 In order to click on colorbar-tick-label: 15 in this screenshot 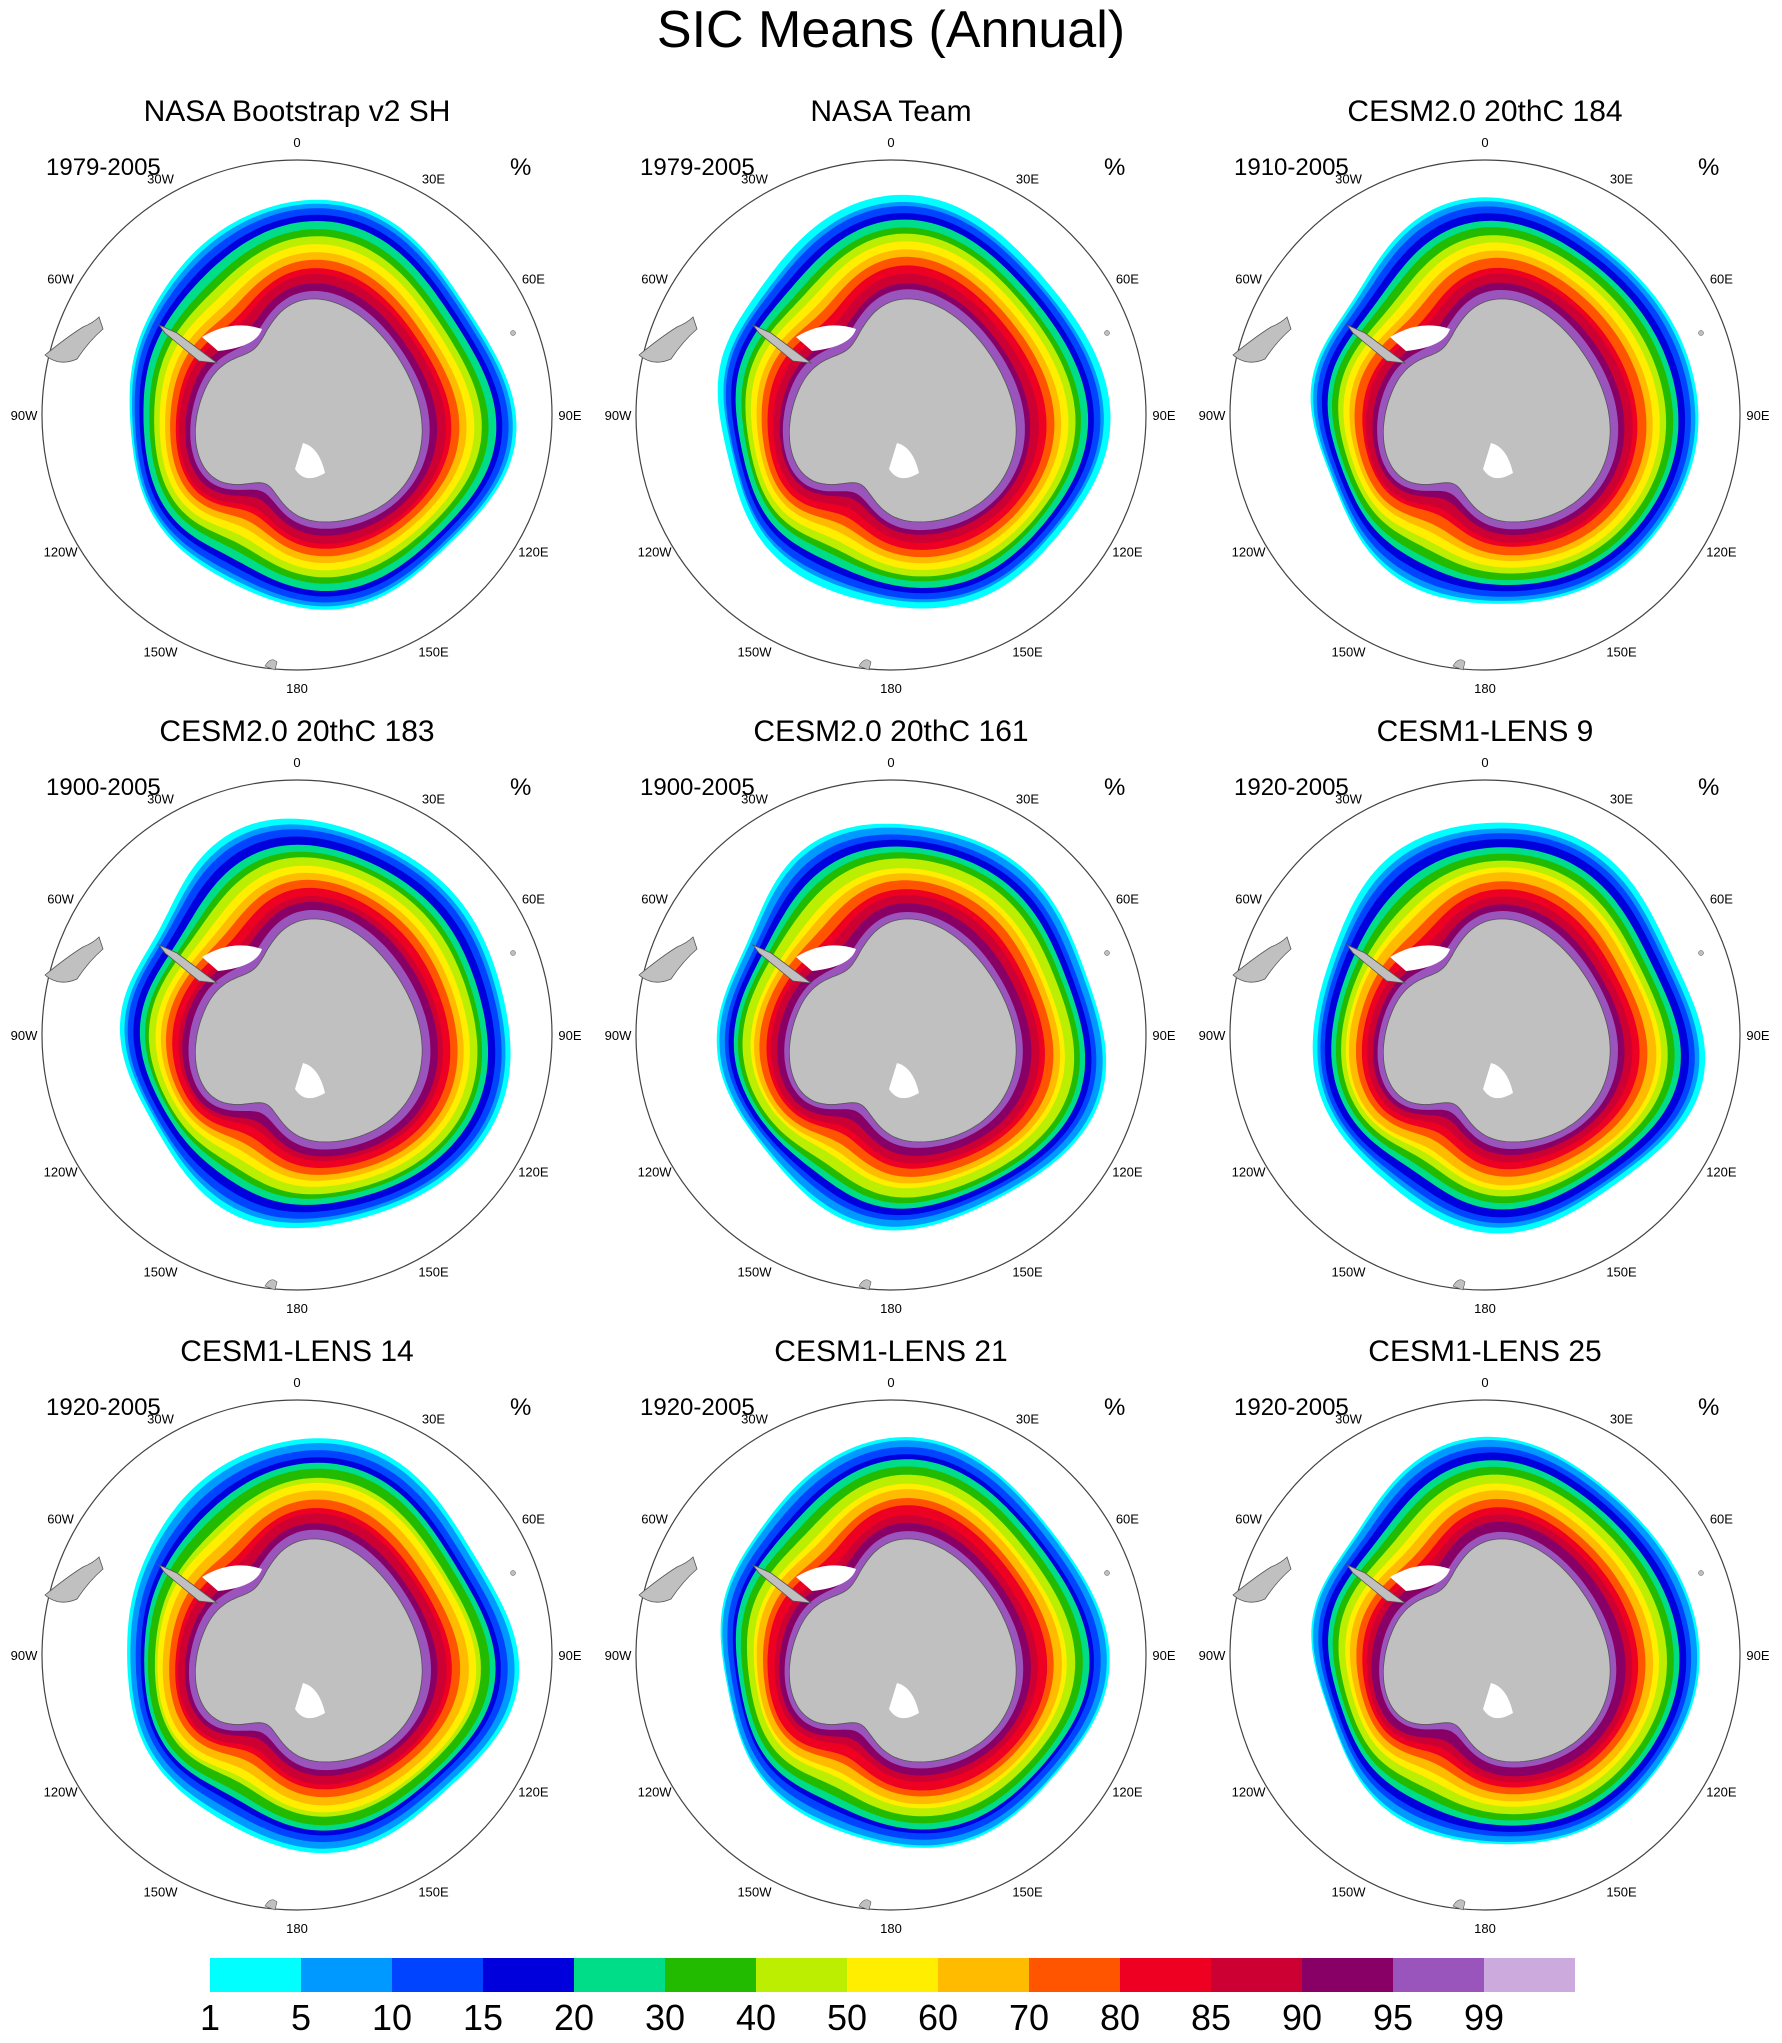, I will do `click(483, 2017)`.